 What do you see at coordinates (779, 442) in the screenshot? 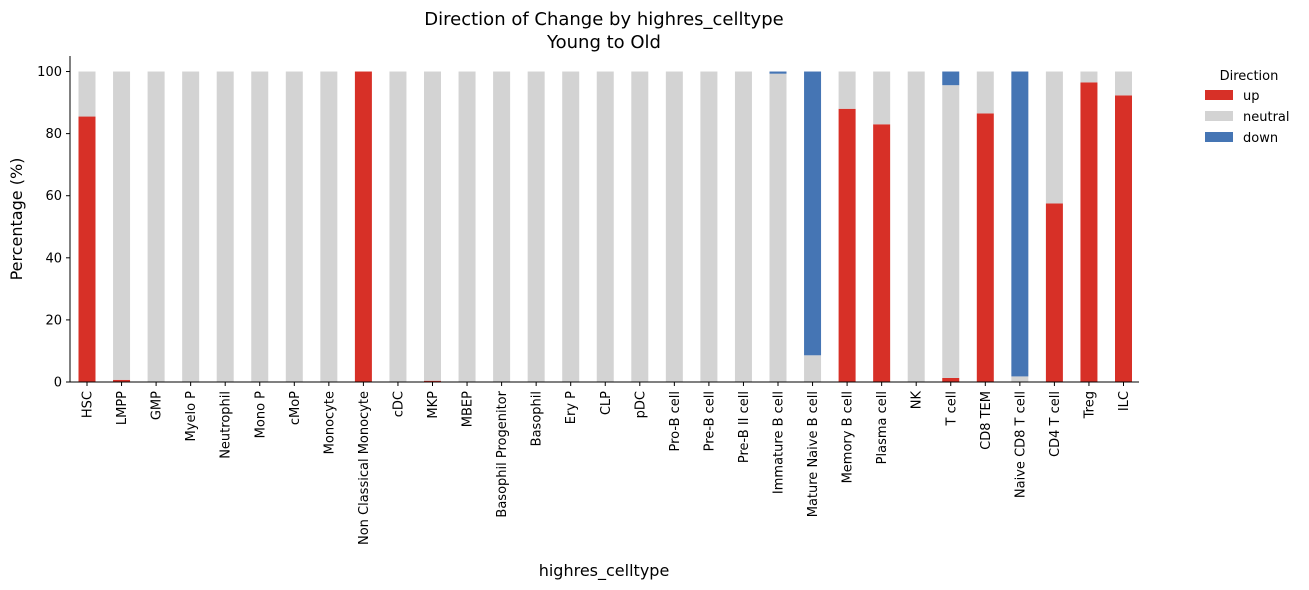
I see `x-tick-label: Immature B cell` at bounding box center [779, 442].